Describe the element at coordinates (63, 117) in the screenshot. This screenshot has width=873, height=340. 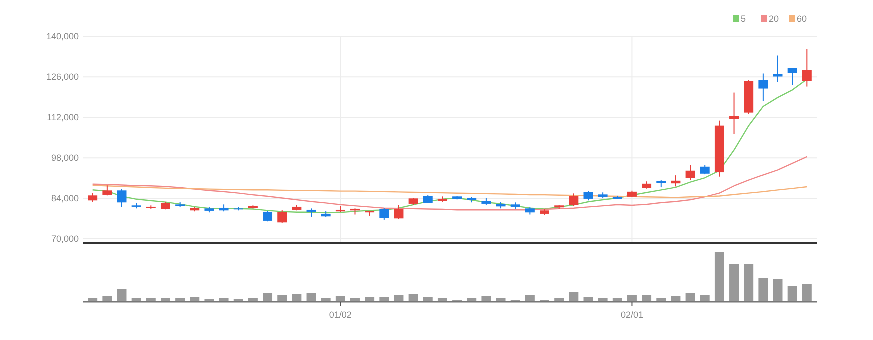
I see `y-tick-label: 112,000` at that location.